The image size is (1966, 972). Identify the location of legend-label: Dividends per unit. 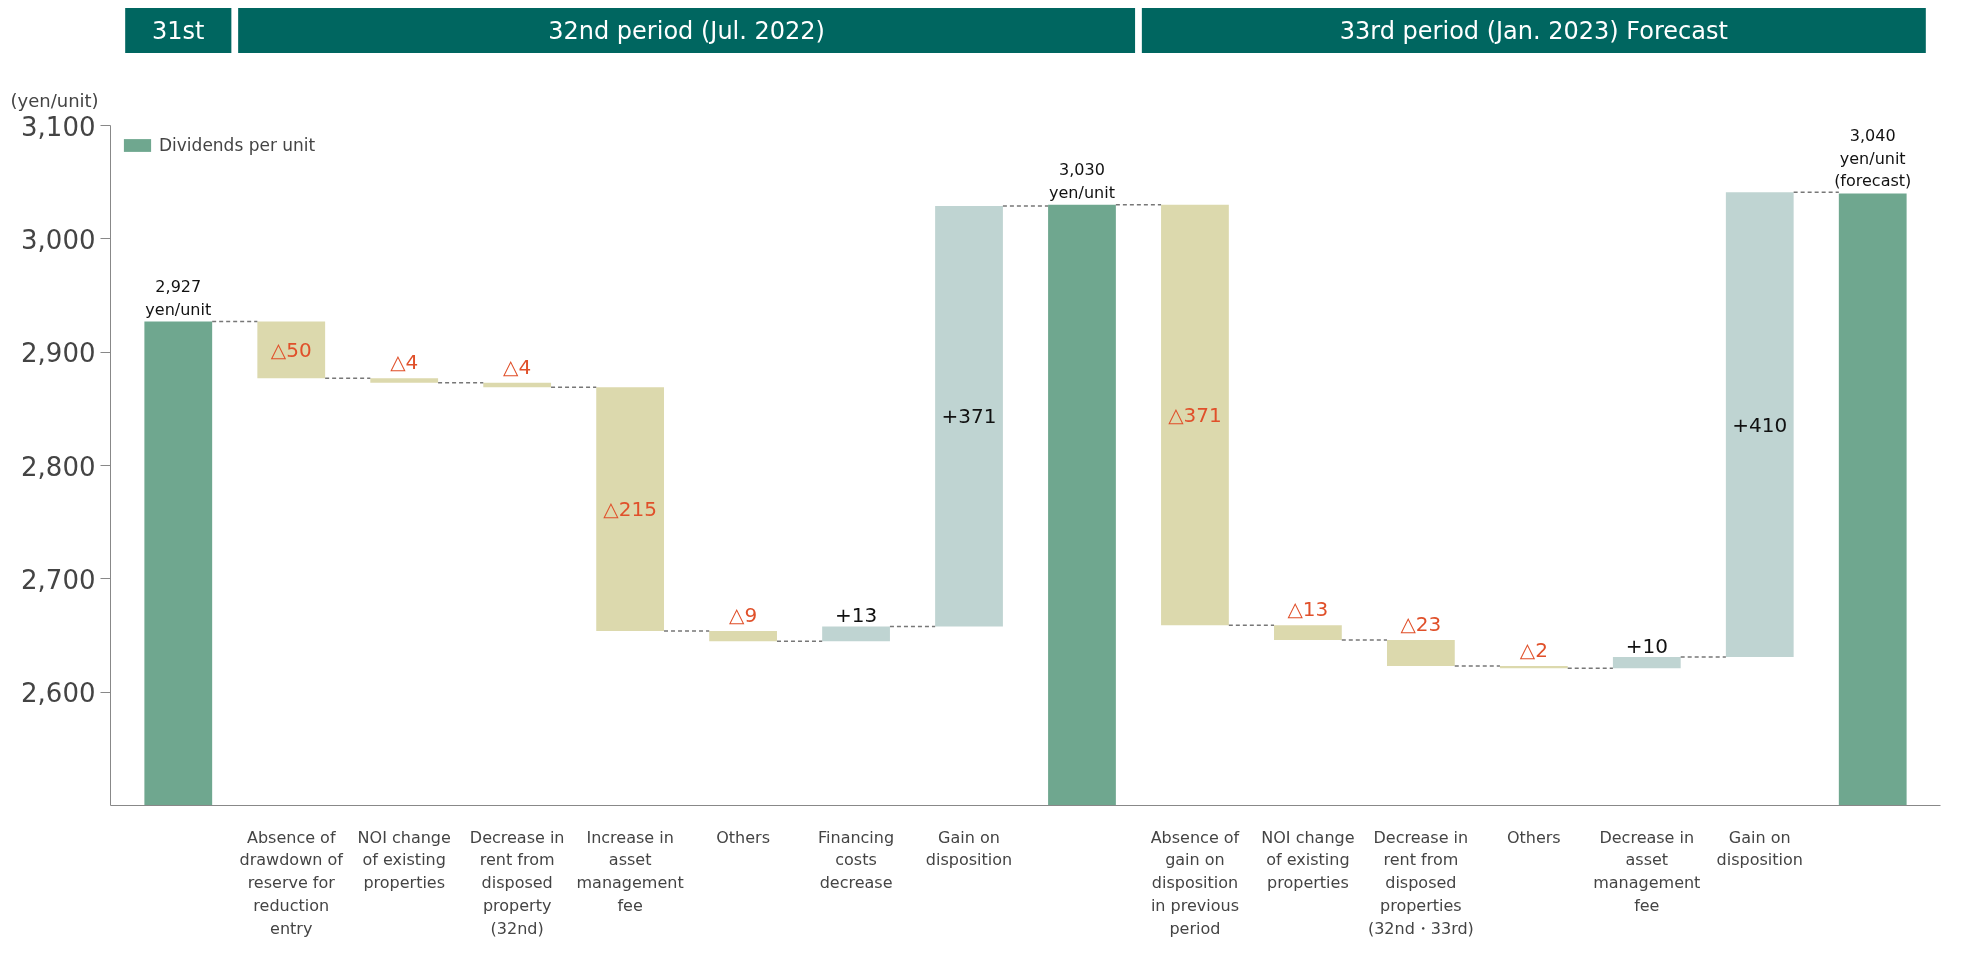
(237, 145).